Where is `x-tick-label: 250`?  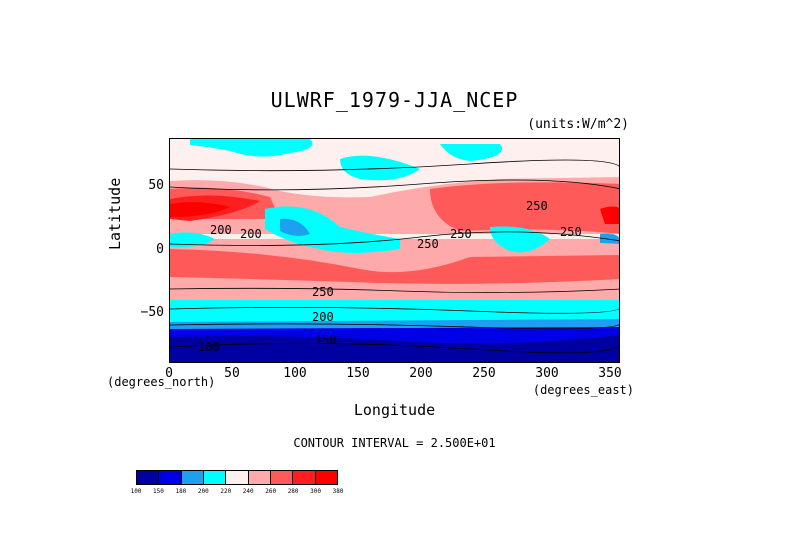 x-tick-label: 250 is located at coordinates (484, 373).